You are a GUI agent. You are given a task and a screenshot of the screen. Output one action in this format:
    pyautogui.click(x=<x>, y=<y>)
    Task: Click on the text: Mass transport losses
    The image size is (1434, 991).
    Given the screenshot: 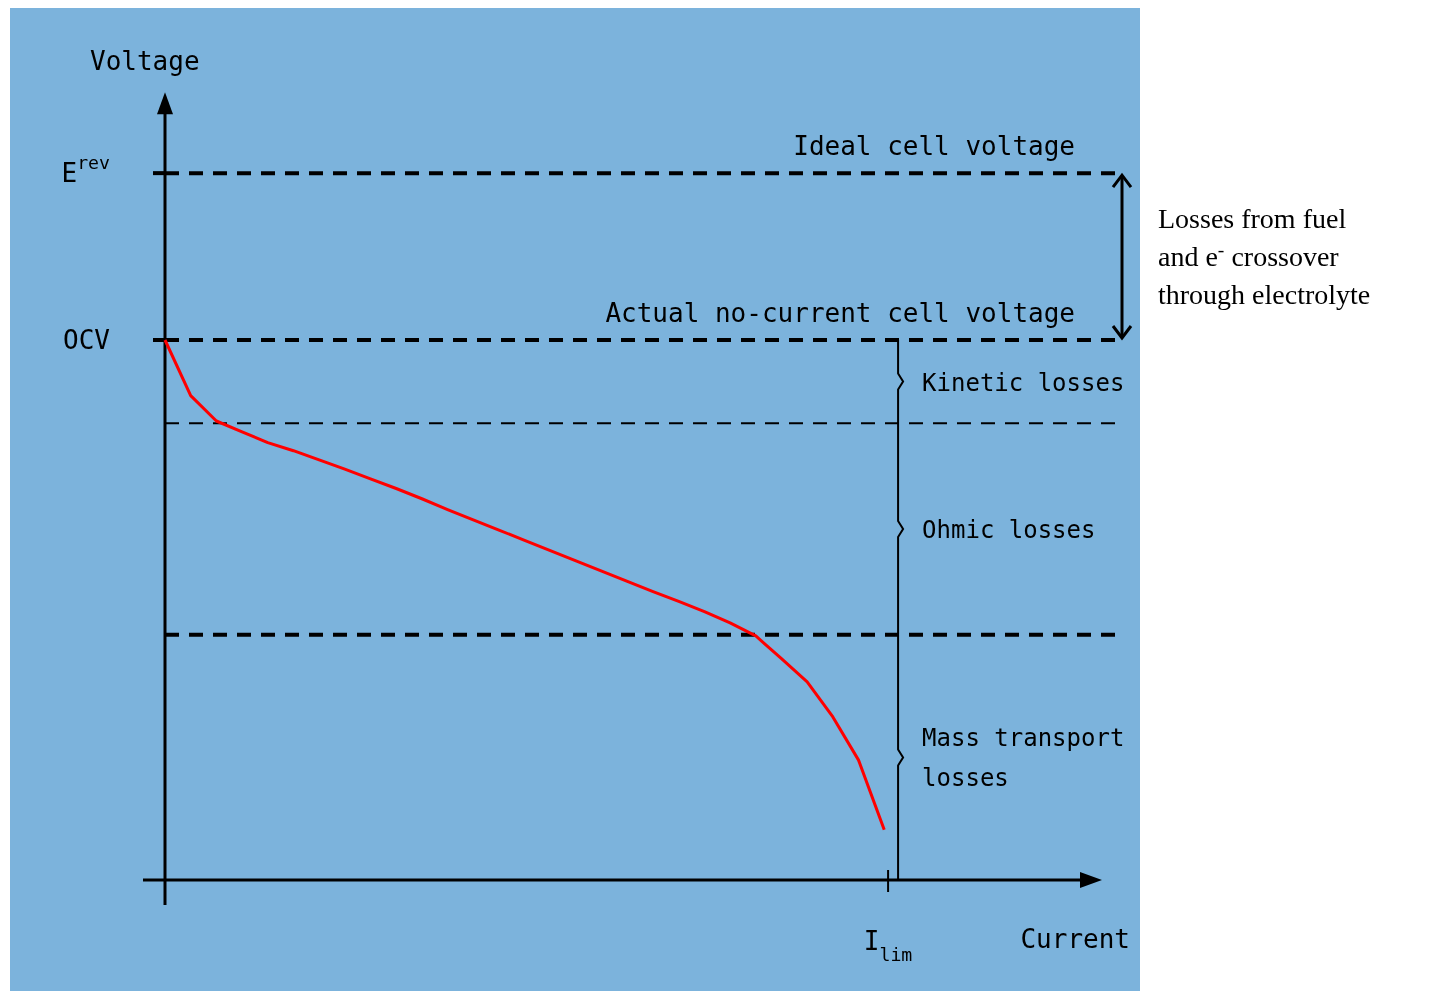 What is the action you would take?
    pyautogui.click(x=1023, y=758)
    